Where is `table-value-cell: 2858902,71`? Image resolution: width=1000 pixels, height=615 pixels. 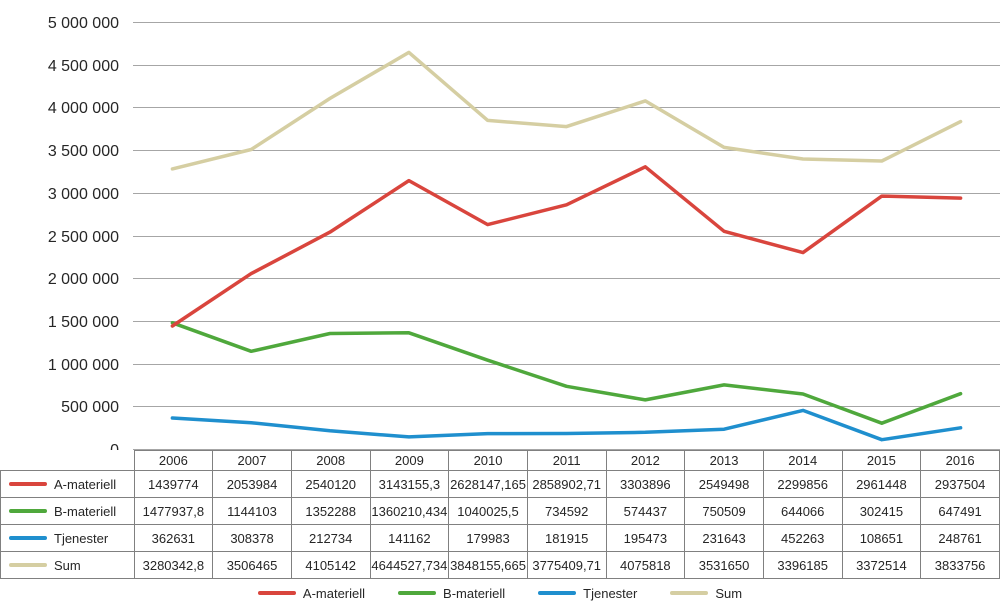 table-value-cell: 2858902,71 is located at coordinates (566, 484).